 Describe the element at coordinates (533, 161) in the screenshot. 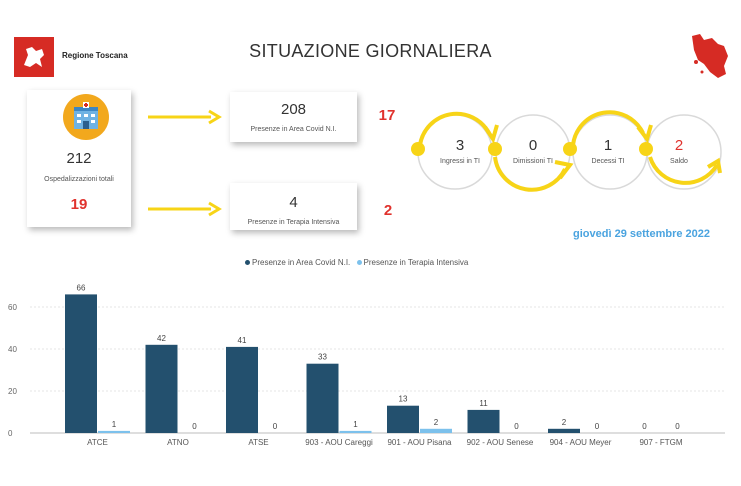

I see `flow-label-dimissioni: Dimissioni TI` at that location.